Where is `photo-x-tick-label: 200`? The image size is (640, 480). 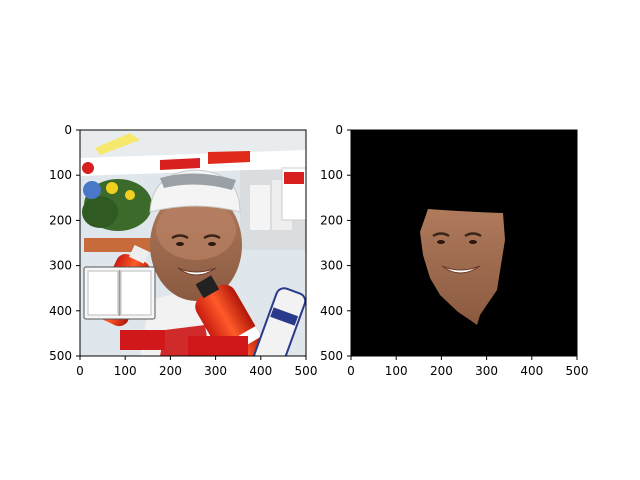 photo-x-tick-label: 200 is located at coordinates (170, 371).